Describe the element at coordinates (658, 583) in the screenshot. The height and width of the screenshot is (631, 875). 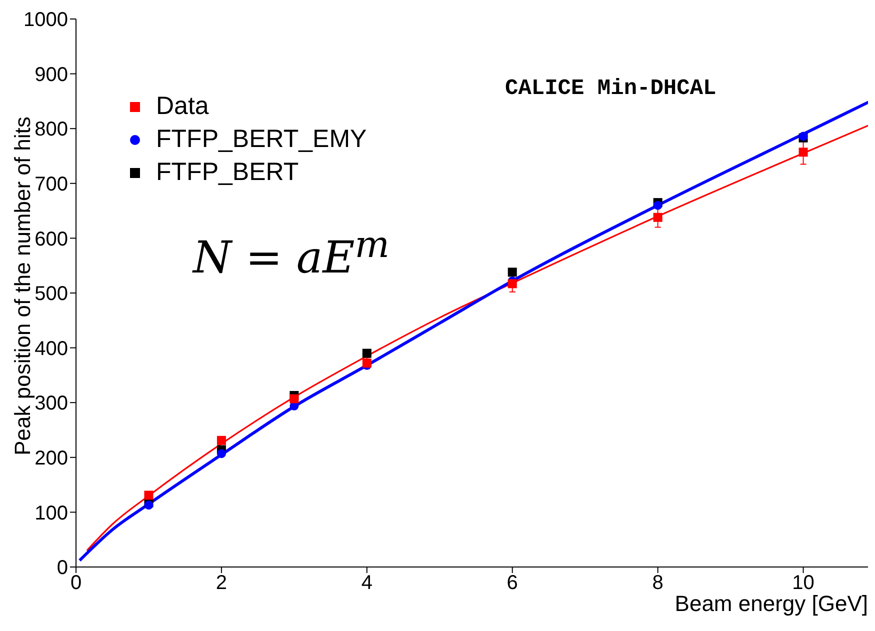
I see `x-tick-label: 8` at that location.